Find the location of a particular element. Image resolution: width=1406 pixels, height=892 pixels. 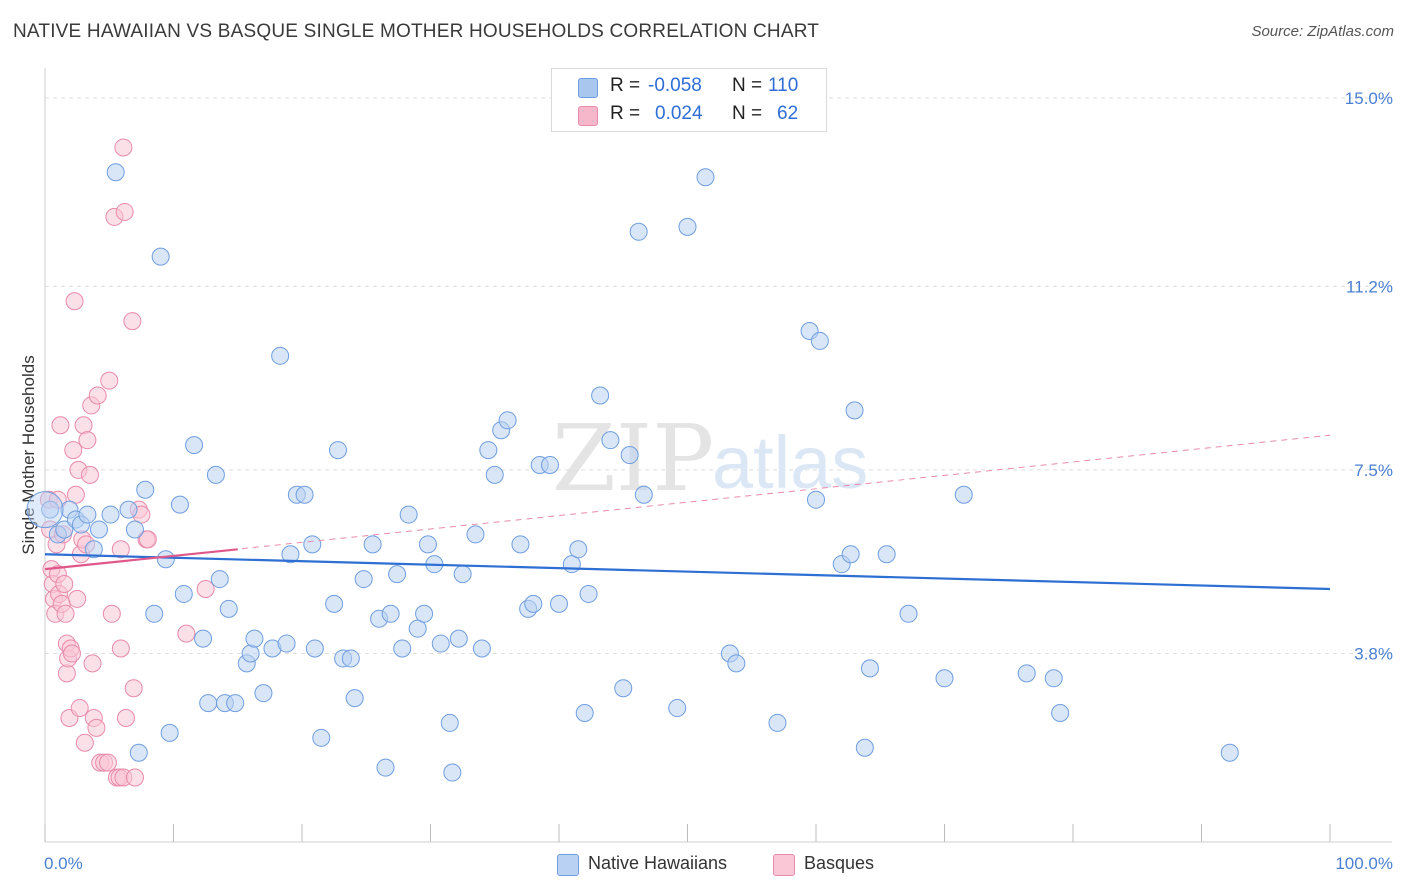

y-tick-label: 15.0% is located at coordinates (1369, 98).